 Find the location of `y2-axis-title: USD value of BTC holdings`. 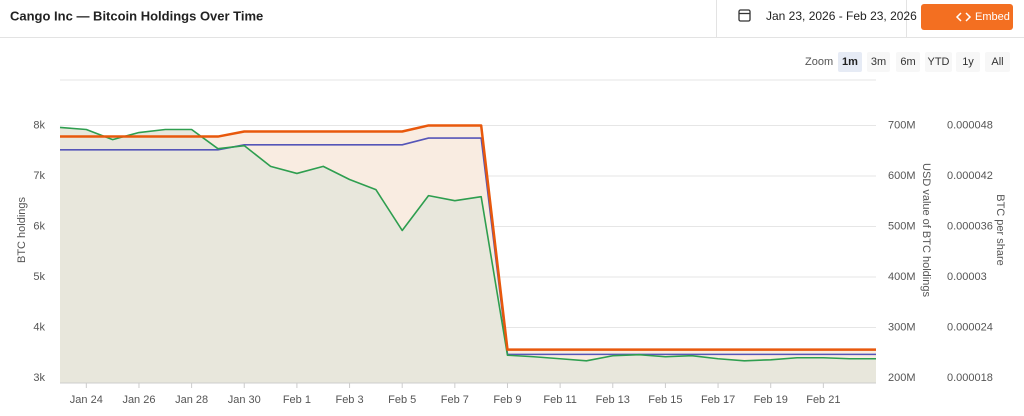

y2-axis-title: USD value of BTC holdings is located at coordinates (926, 230).